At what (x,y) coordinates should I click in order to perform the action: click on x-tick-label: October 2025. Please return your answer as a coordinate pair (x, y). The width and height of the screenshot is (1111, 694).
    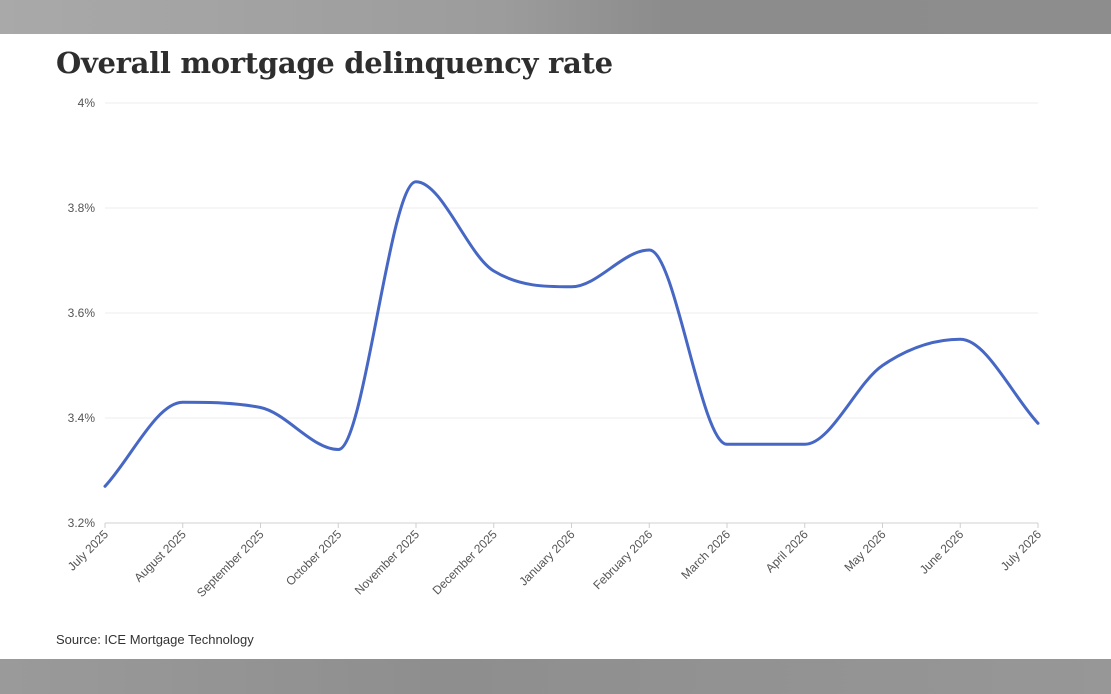
    Looking at the image, I should click on (314, 558).